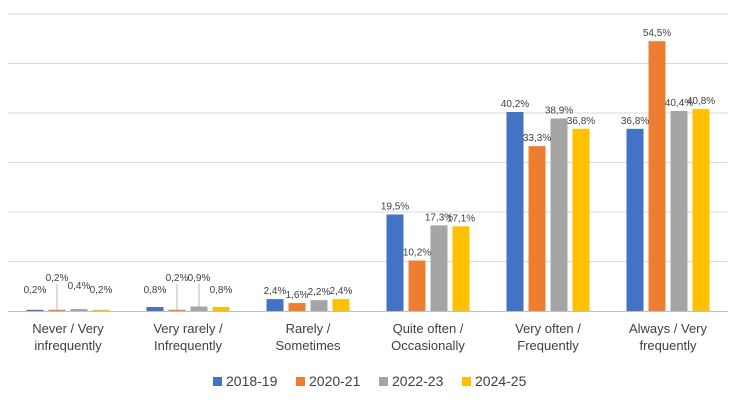 Image resolution: width=738 pixels, height=400 pixels. Describe the element at coordinates (199, 278) in the screenshot. I see `data-label-2022-23-1: 0,9%` at that location.